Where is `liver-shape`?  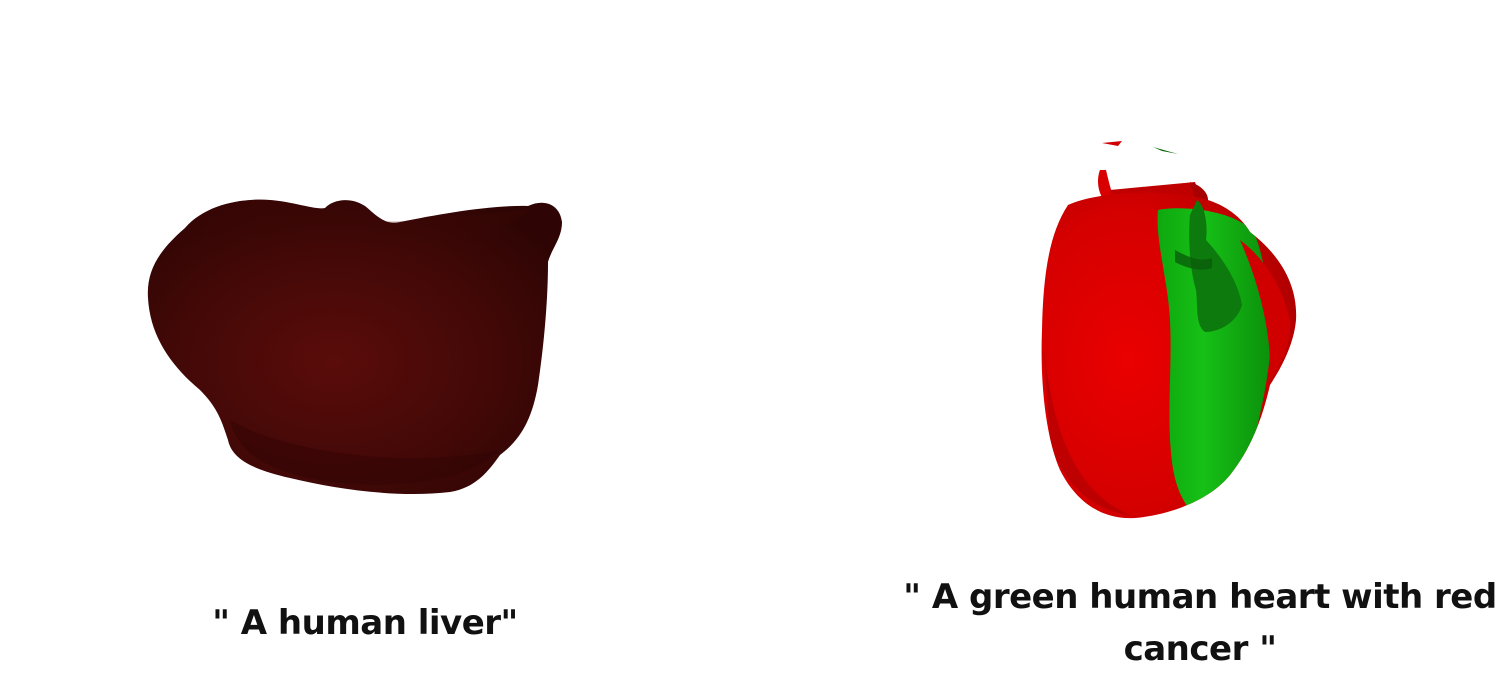
liver-shape is located at coordinates (354, 347).